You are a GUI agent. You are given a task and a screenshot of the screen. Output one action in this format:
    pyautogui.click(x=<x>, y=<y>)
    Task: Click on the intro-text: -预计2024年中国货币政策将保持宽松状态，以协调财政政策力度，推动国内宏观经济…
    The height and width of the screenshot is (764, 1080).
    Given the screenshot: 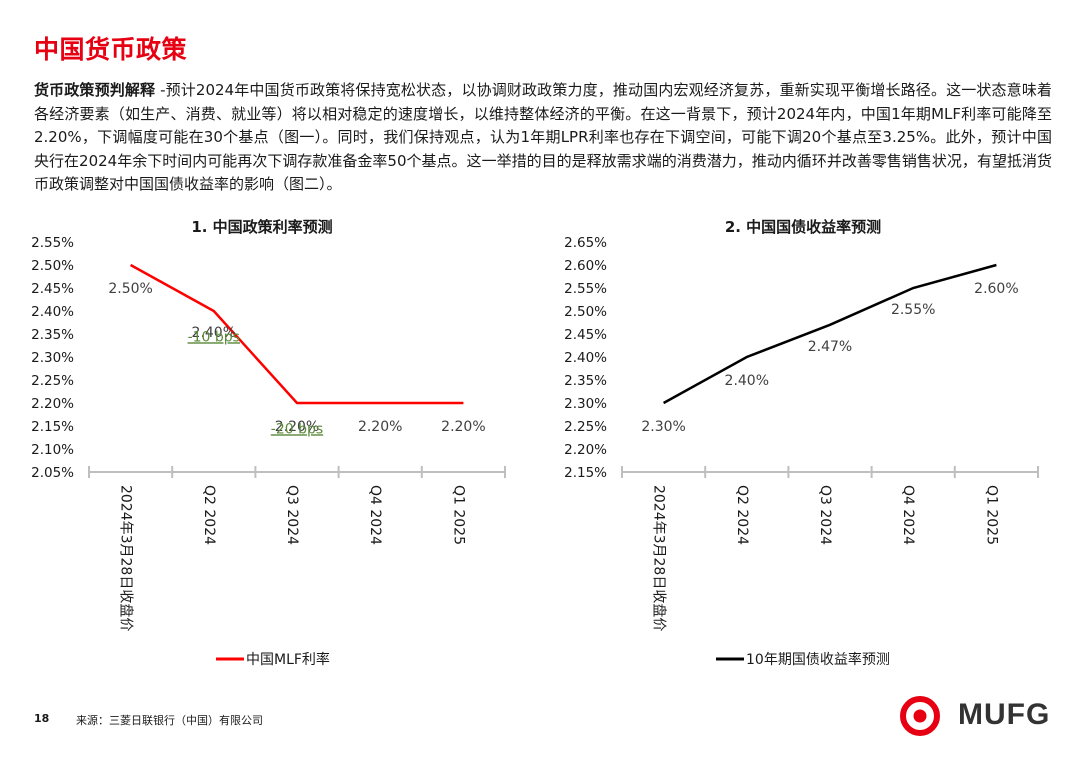 What is the action you would take?
    pyautogui.click(x=543, y=137)
    